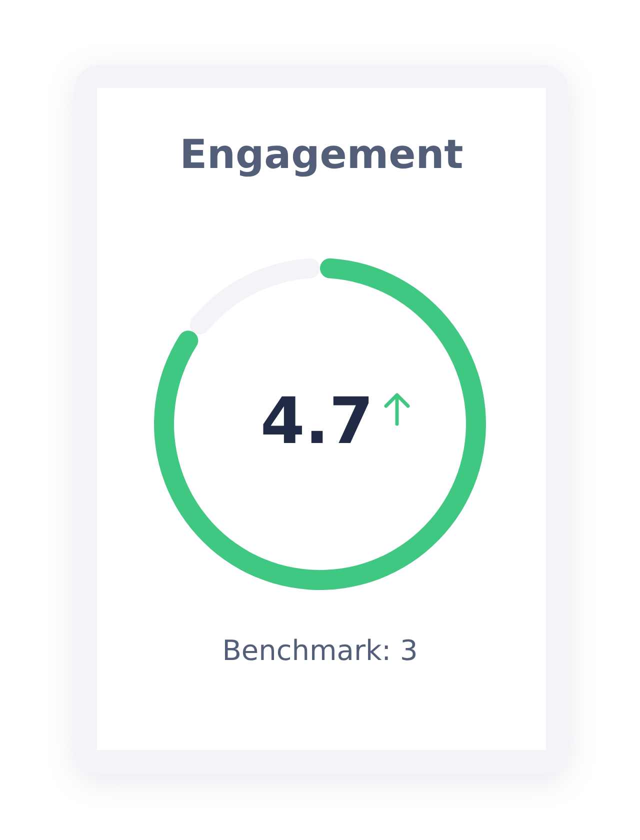 Image resolution: width=640 pixels, height=840 pixels. I want to click on text: Benchmark: 3, so click(320, 650).